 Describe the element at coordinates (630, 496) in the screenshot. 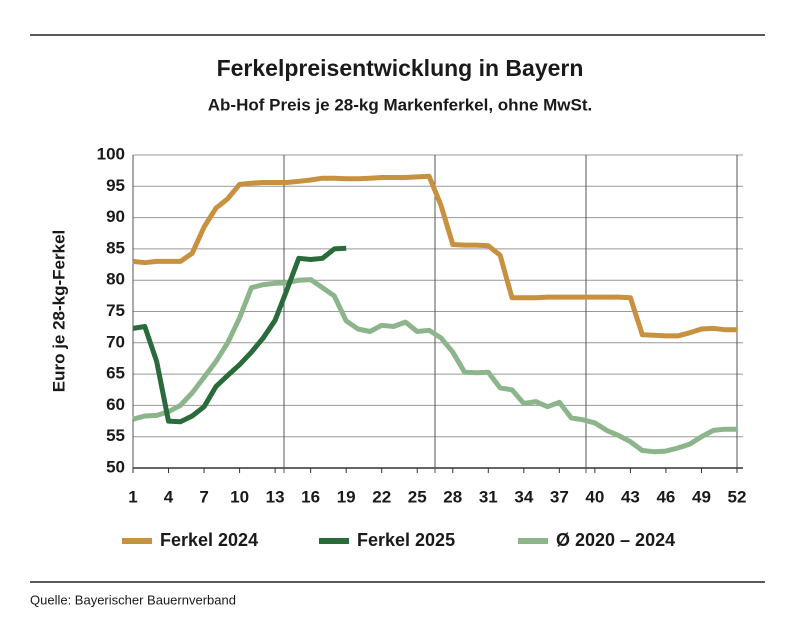

I see `x-tick-label: 43` at that location.